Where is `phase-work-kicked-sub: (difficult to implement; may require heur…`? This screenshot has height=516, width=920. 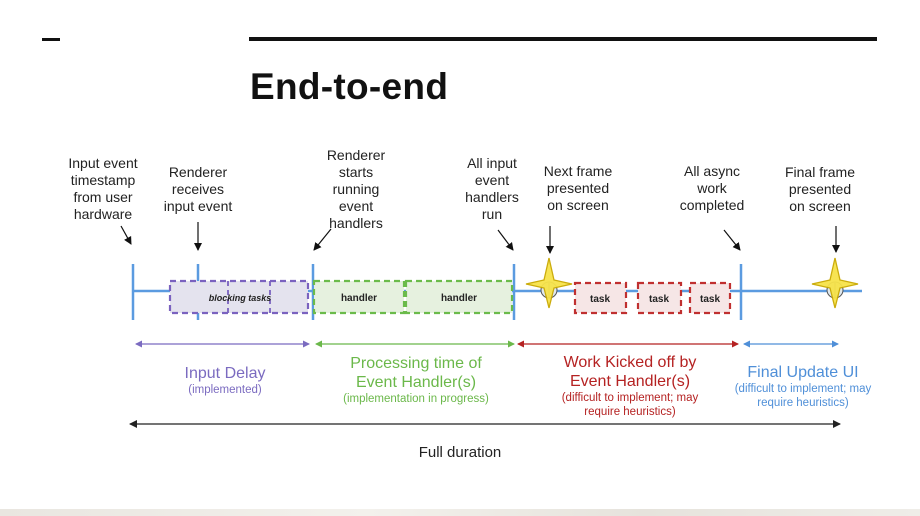 phase-work-kicked-sub: (difficult to implement; may require heur… is located at coordinates (630, 405).